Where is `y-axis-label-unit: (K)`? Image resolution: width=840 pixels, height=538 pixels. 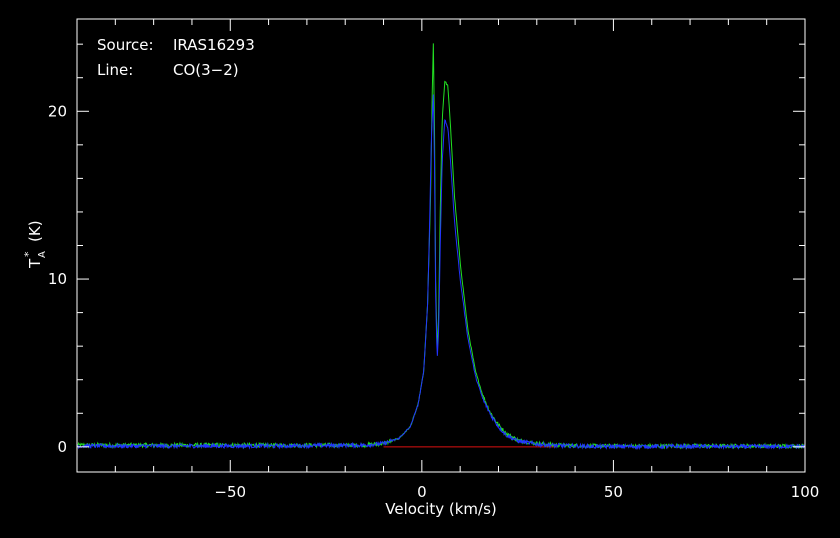
y-axis-label-unit: (K) is located at coordinates (35, 231).